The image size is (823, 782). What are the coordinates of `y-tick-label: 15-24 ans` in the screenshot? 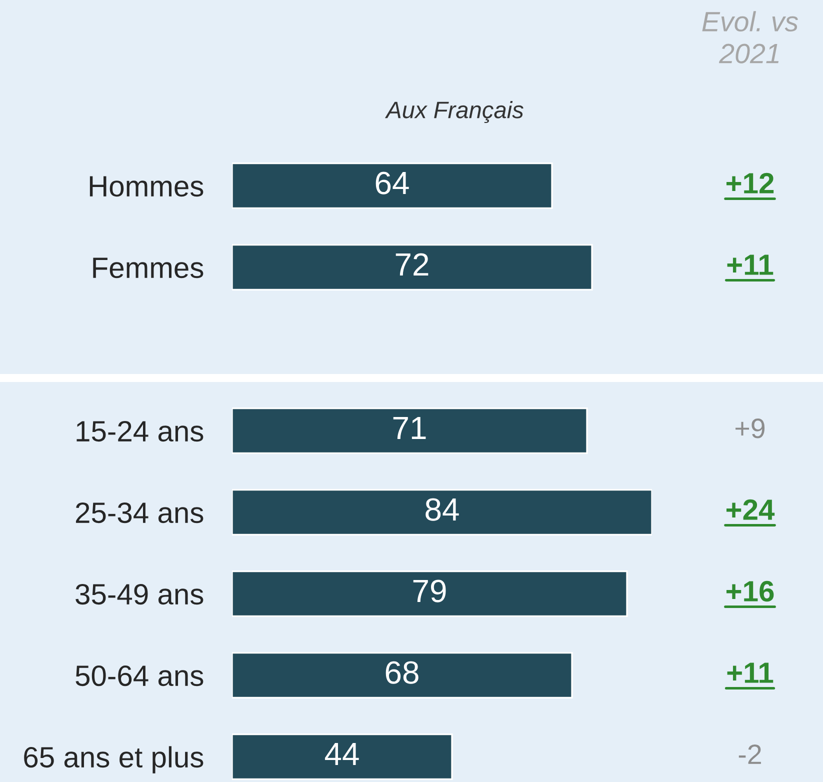 It's located at (140, 431).